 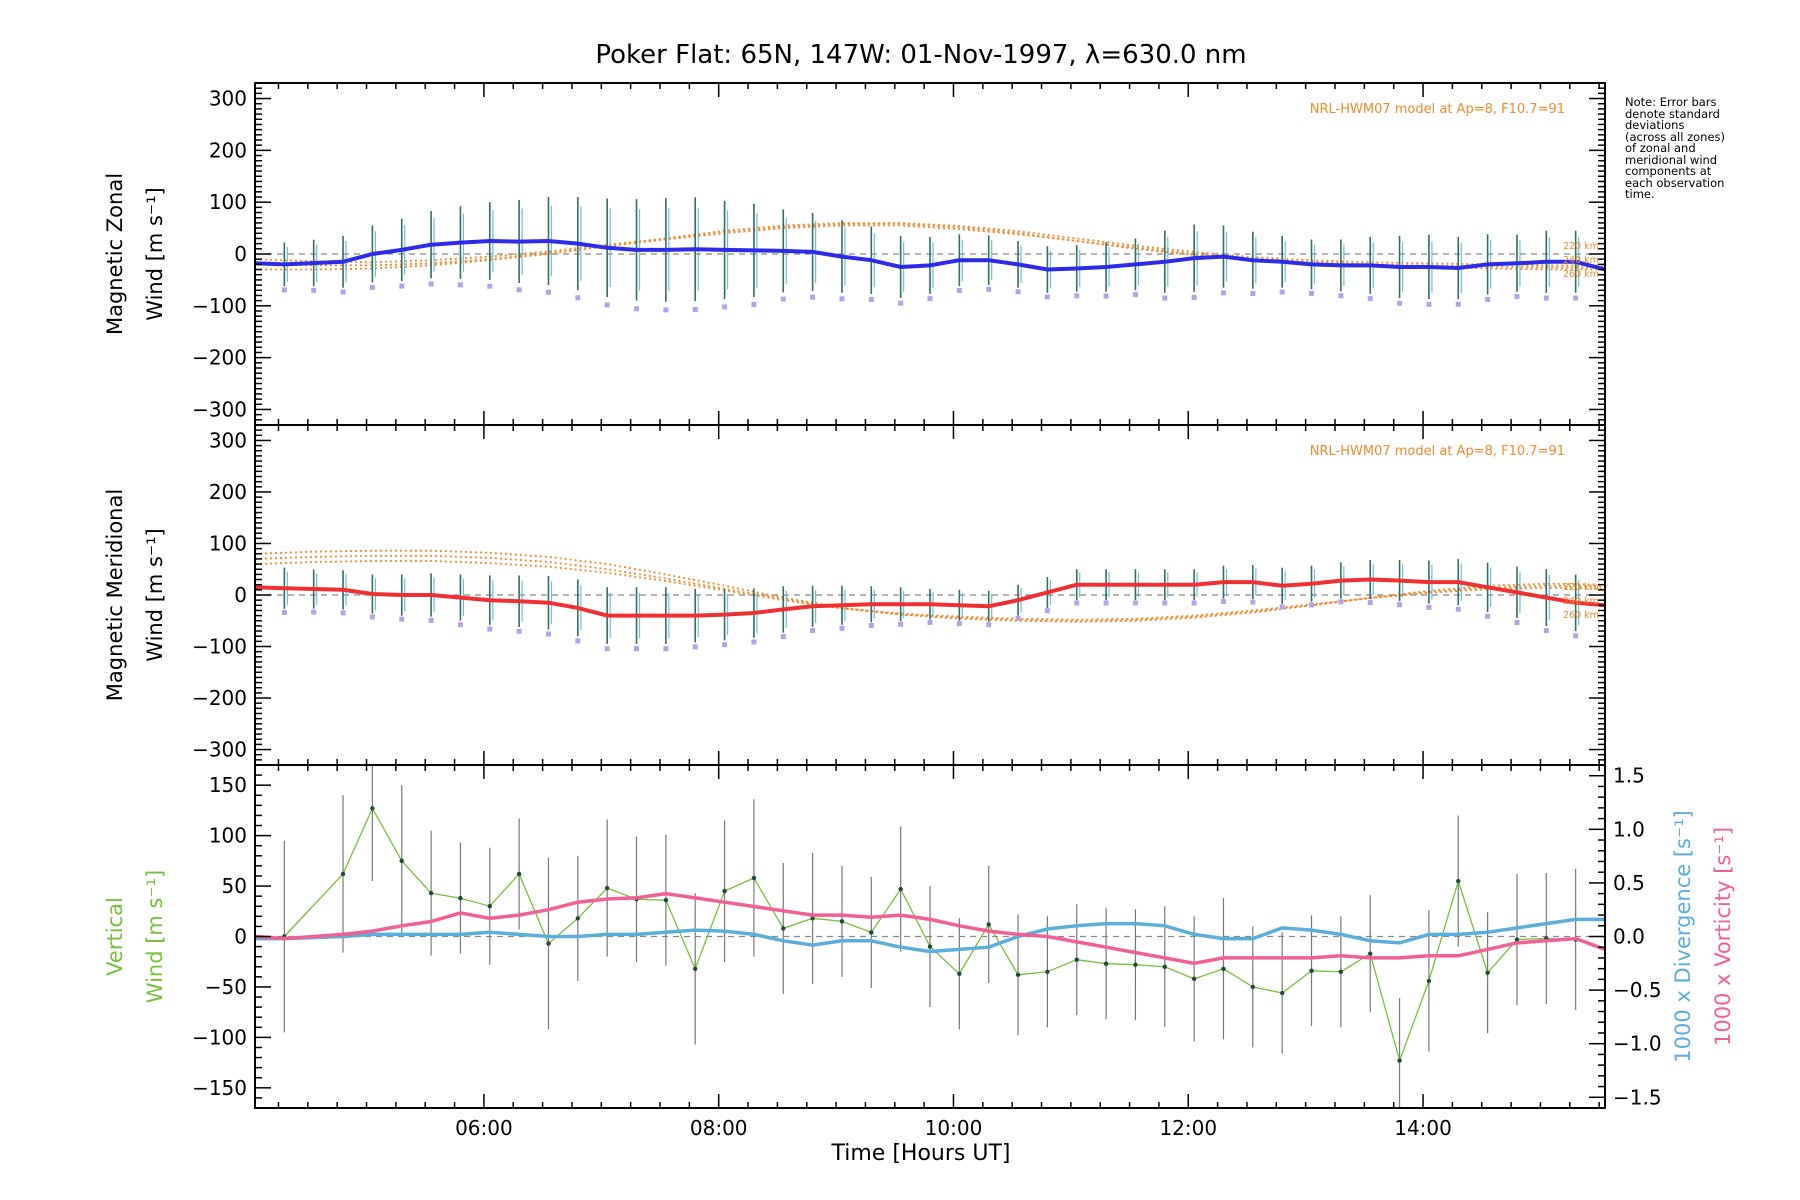 I want to click on x-tick-label: 10:00, so click(x=954, y=1128).